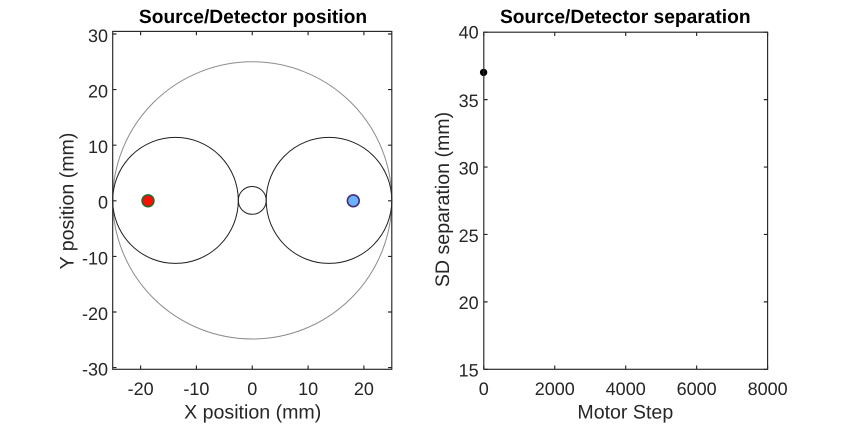  Describe the element at coordinates (469, 236) in the screenshot. I see `svg-text: 25` at that location.